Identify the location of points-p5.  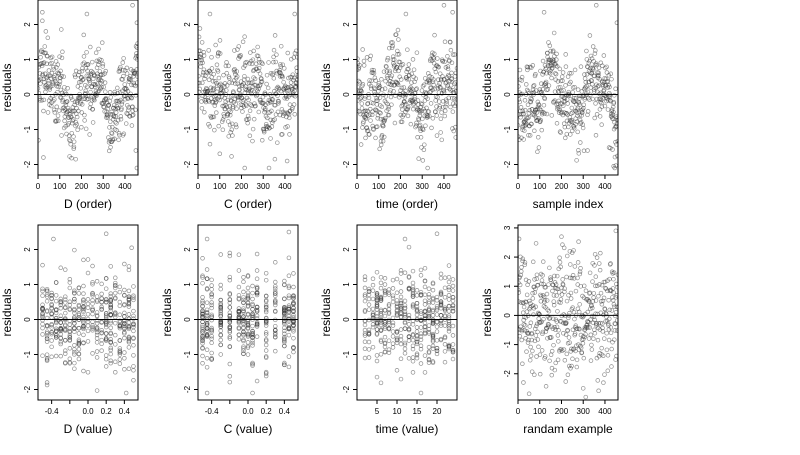
(88, 313).